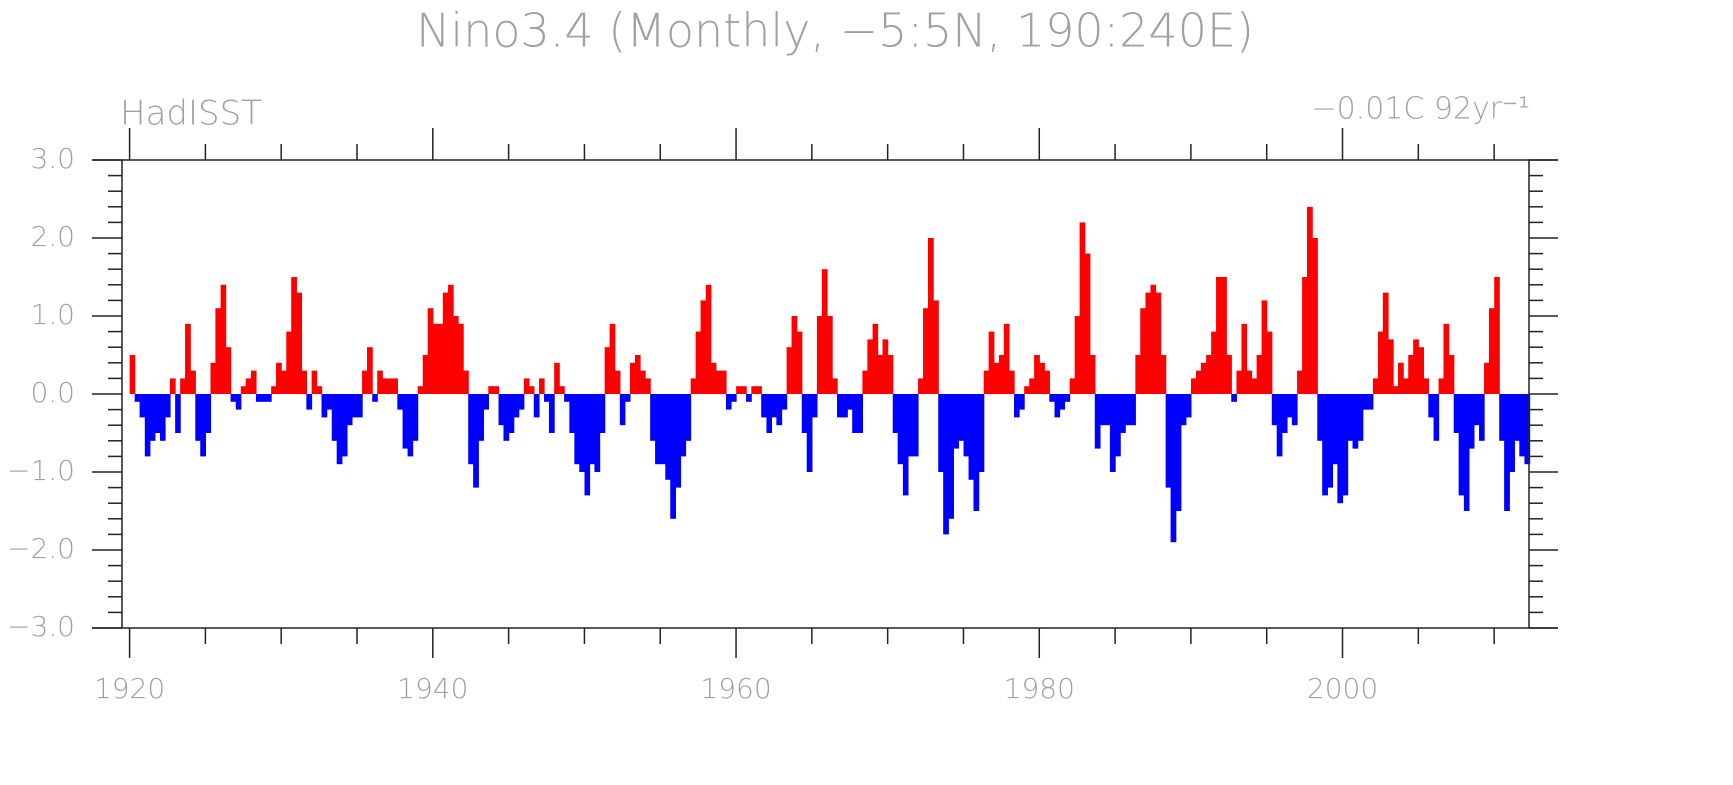 The image size is (1733, 785). What do you see at coordinates (41, 548) in the screenshot?
I see `y-tick-label: −2.0` at bounding box center [41, 548].